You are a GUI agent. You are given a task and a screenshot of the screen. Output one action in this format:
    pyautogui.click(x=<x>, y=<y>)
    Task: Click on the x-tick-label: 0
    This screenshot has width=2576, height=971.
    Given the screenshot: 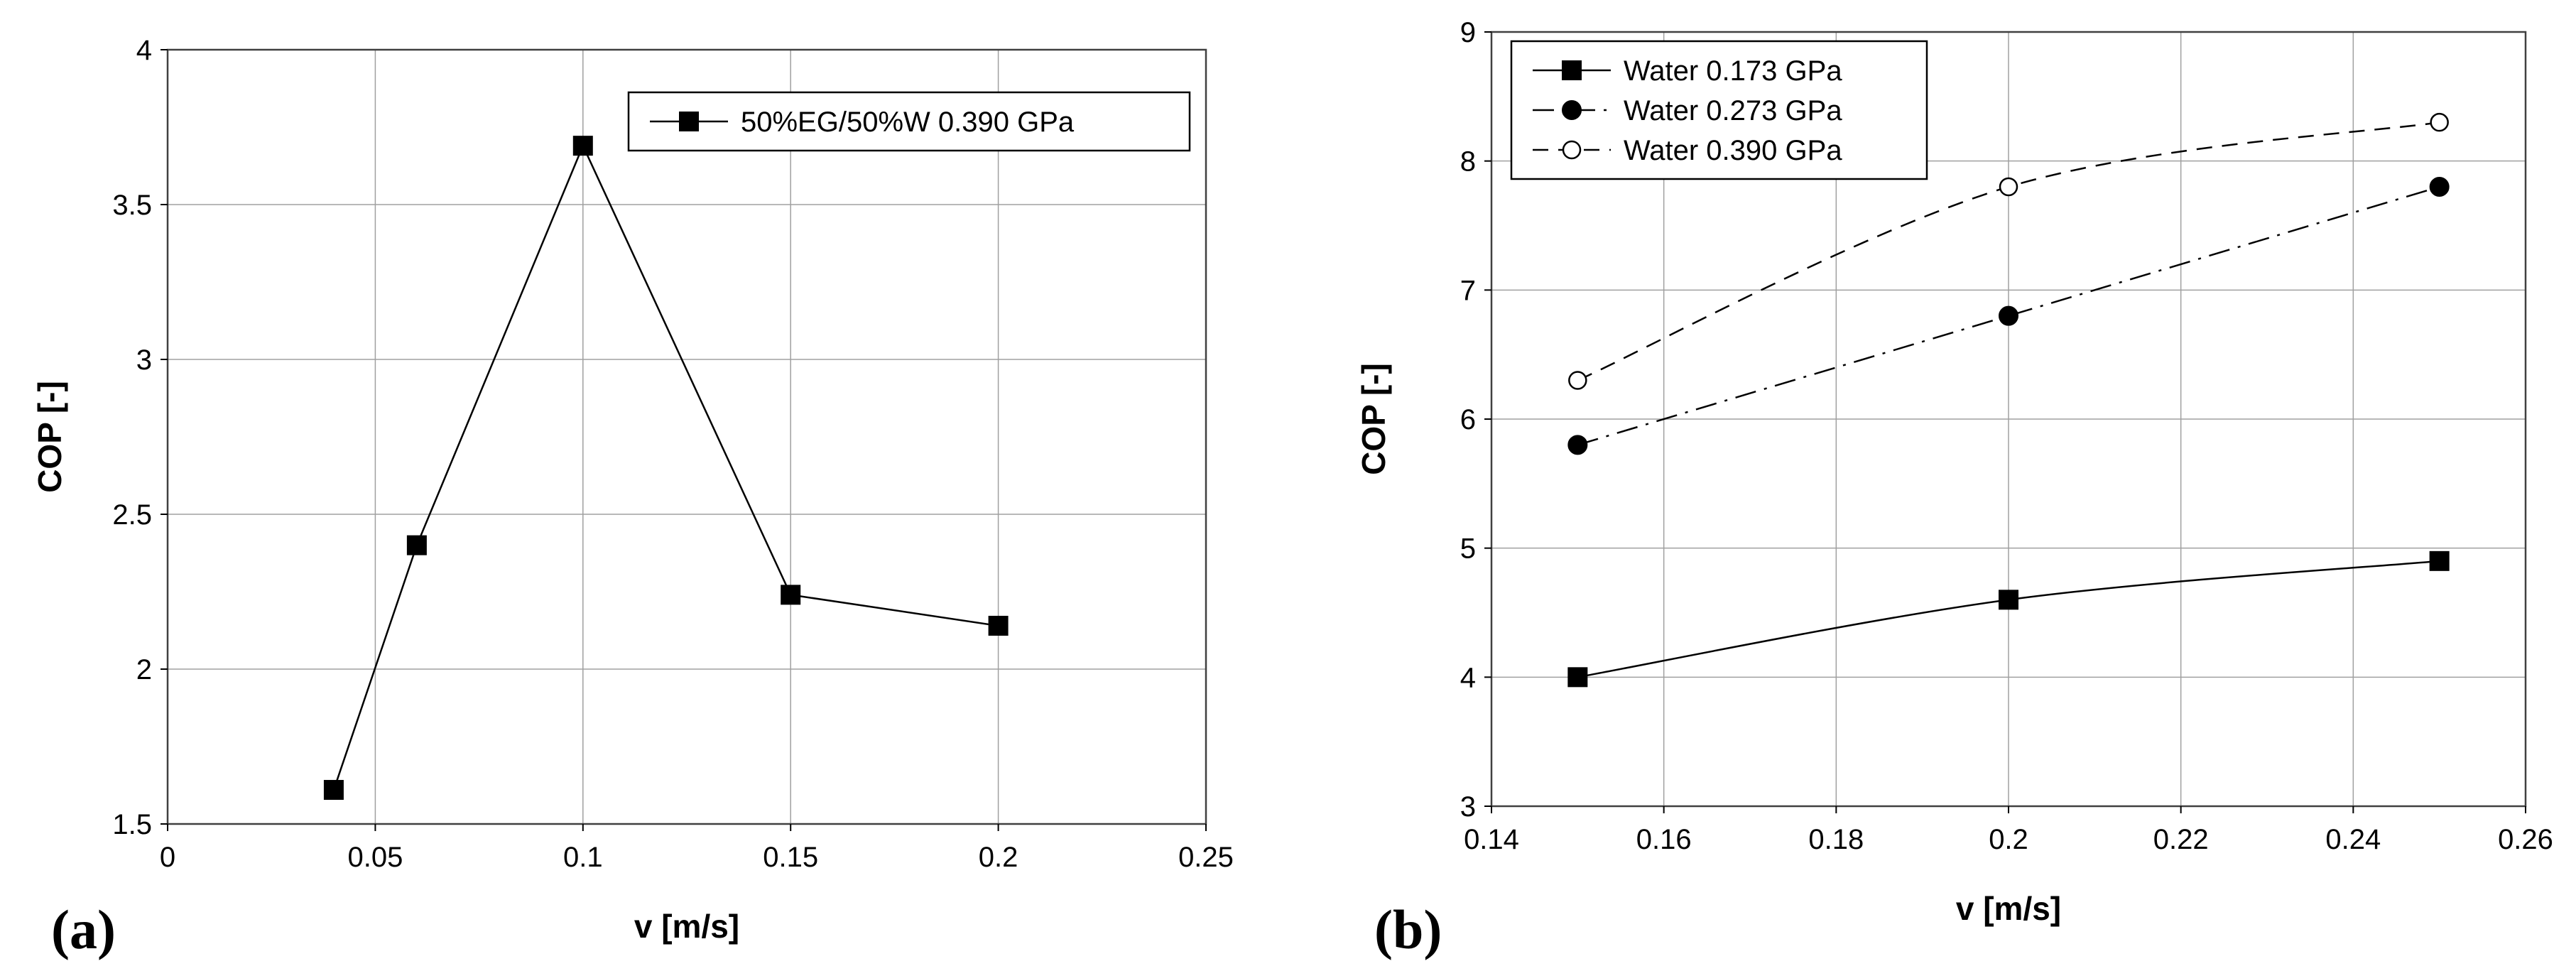 What is the action you would take?
    pyautogui.click(x=168, y=857)
    